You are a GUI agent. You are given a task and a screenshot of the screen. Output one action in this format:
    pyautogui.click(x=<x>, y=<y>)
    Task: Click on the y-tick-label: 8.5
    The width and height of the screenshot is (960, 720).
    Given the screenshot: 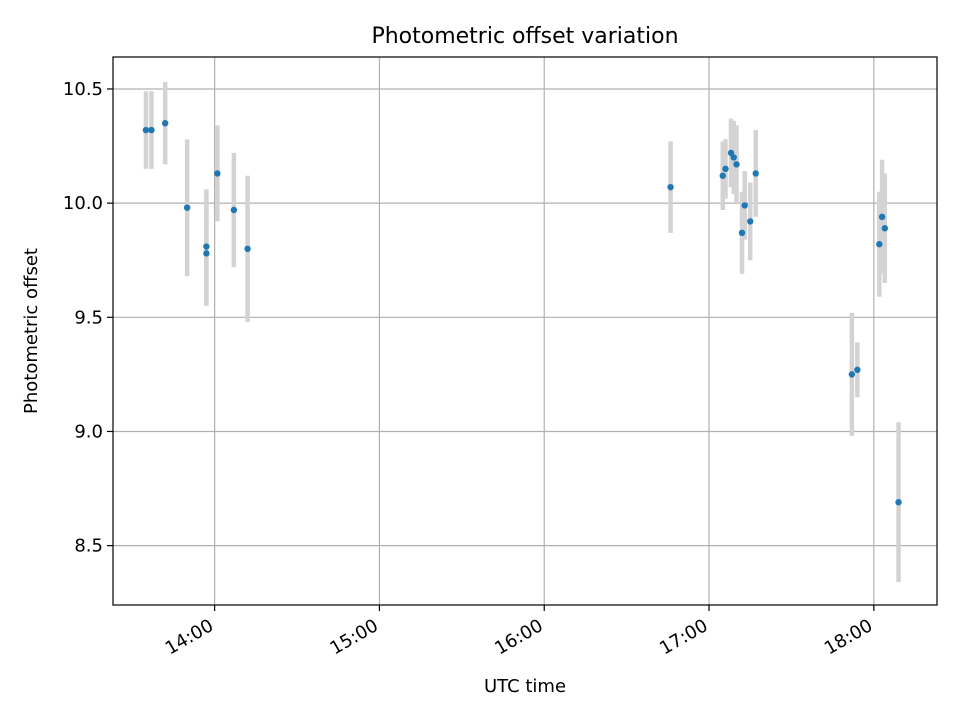 What is the action you would take?
    pyautogui.click(x=88, y=546)
    